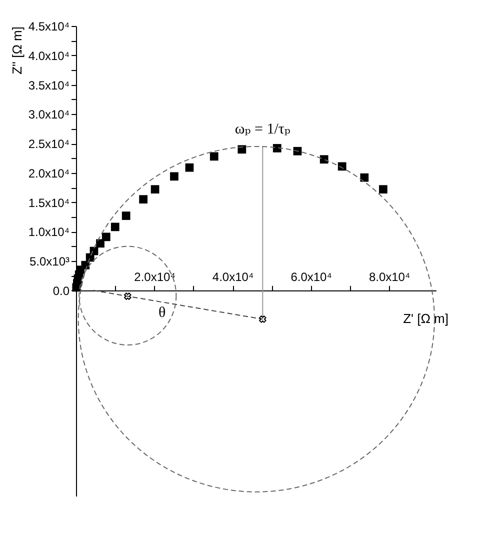  Describe the element at coordinates (262, 129) in the screenshot. I see `annotation: ωₚ = 1/τₚ` at that location.